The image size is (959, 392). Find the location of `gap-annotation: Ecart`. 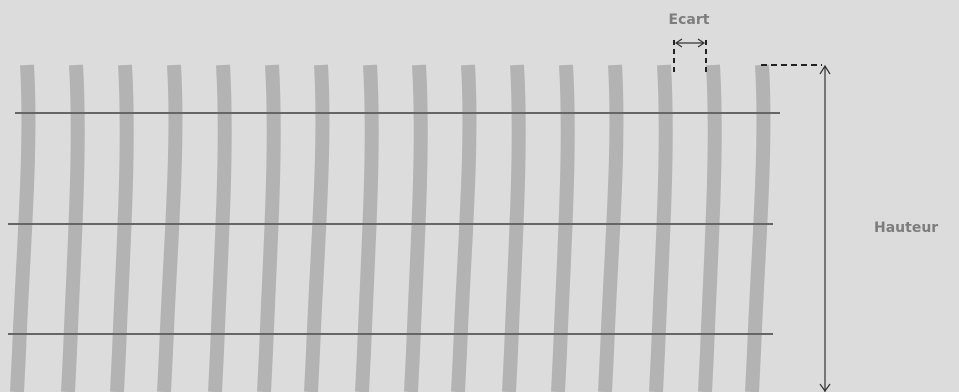

gap-annotation: Ecart is located at coordinates (689, 42).